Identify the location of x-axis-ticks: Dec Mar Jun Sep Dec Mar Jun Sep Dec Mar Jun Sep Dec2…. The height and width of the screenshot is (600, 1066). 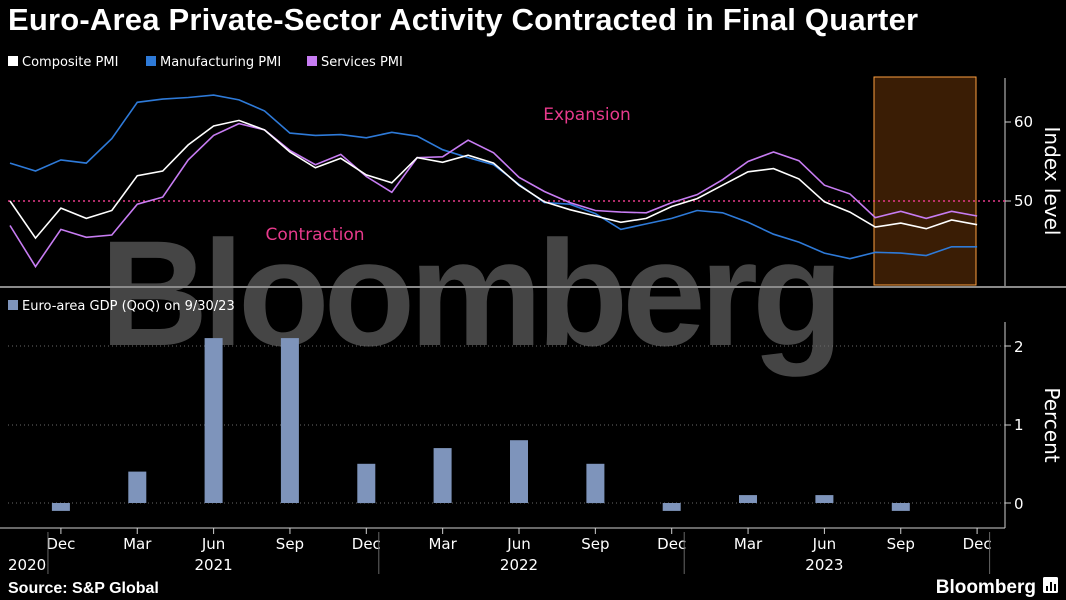
(500, 551).